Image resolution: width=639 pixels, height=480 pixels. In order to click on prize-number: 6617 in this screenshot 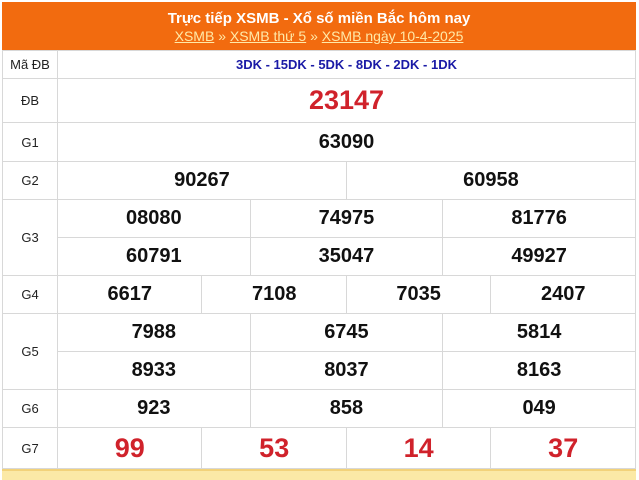, I will do `click(129, 294)`.